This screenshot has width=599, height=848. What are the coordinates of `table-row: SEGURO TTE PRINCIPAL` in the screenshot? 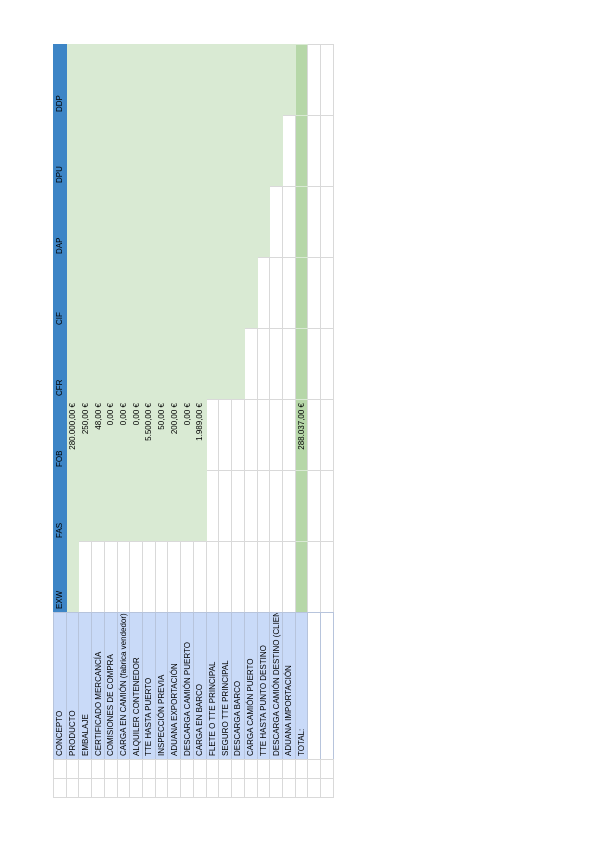 It's located at (225, 421).